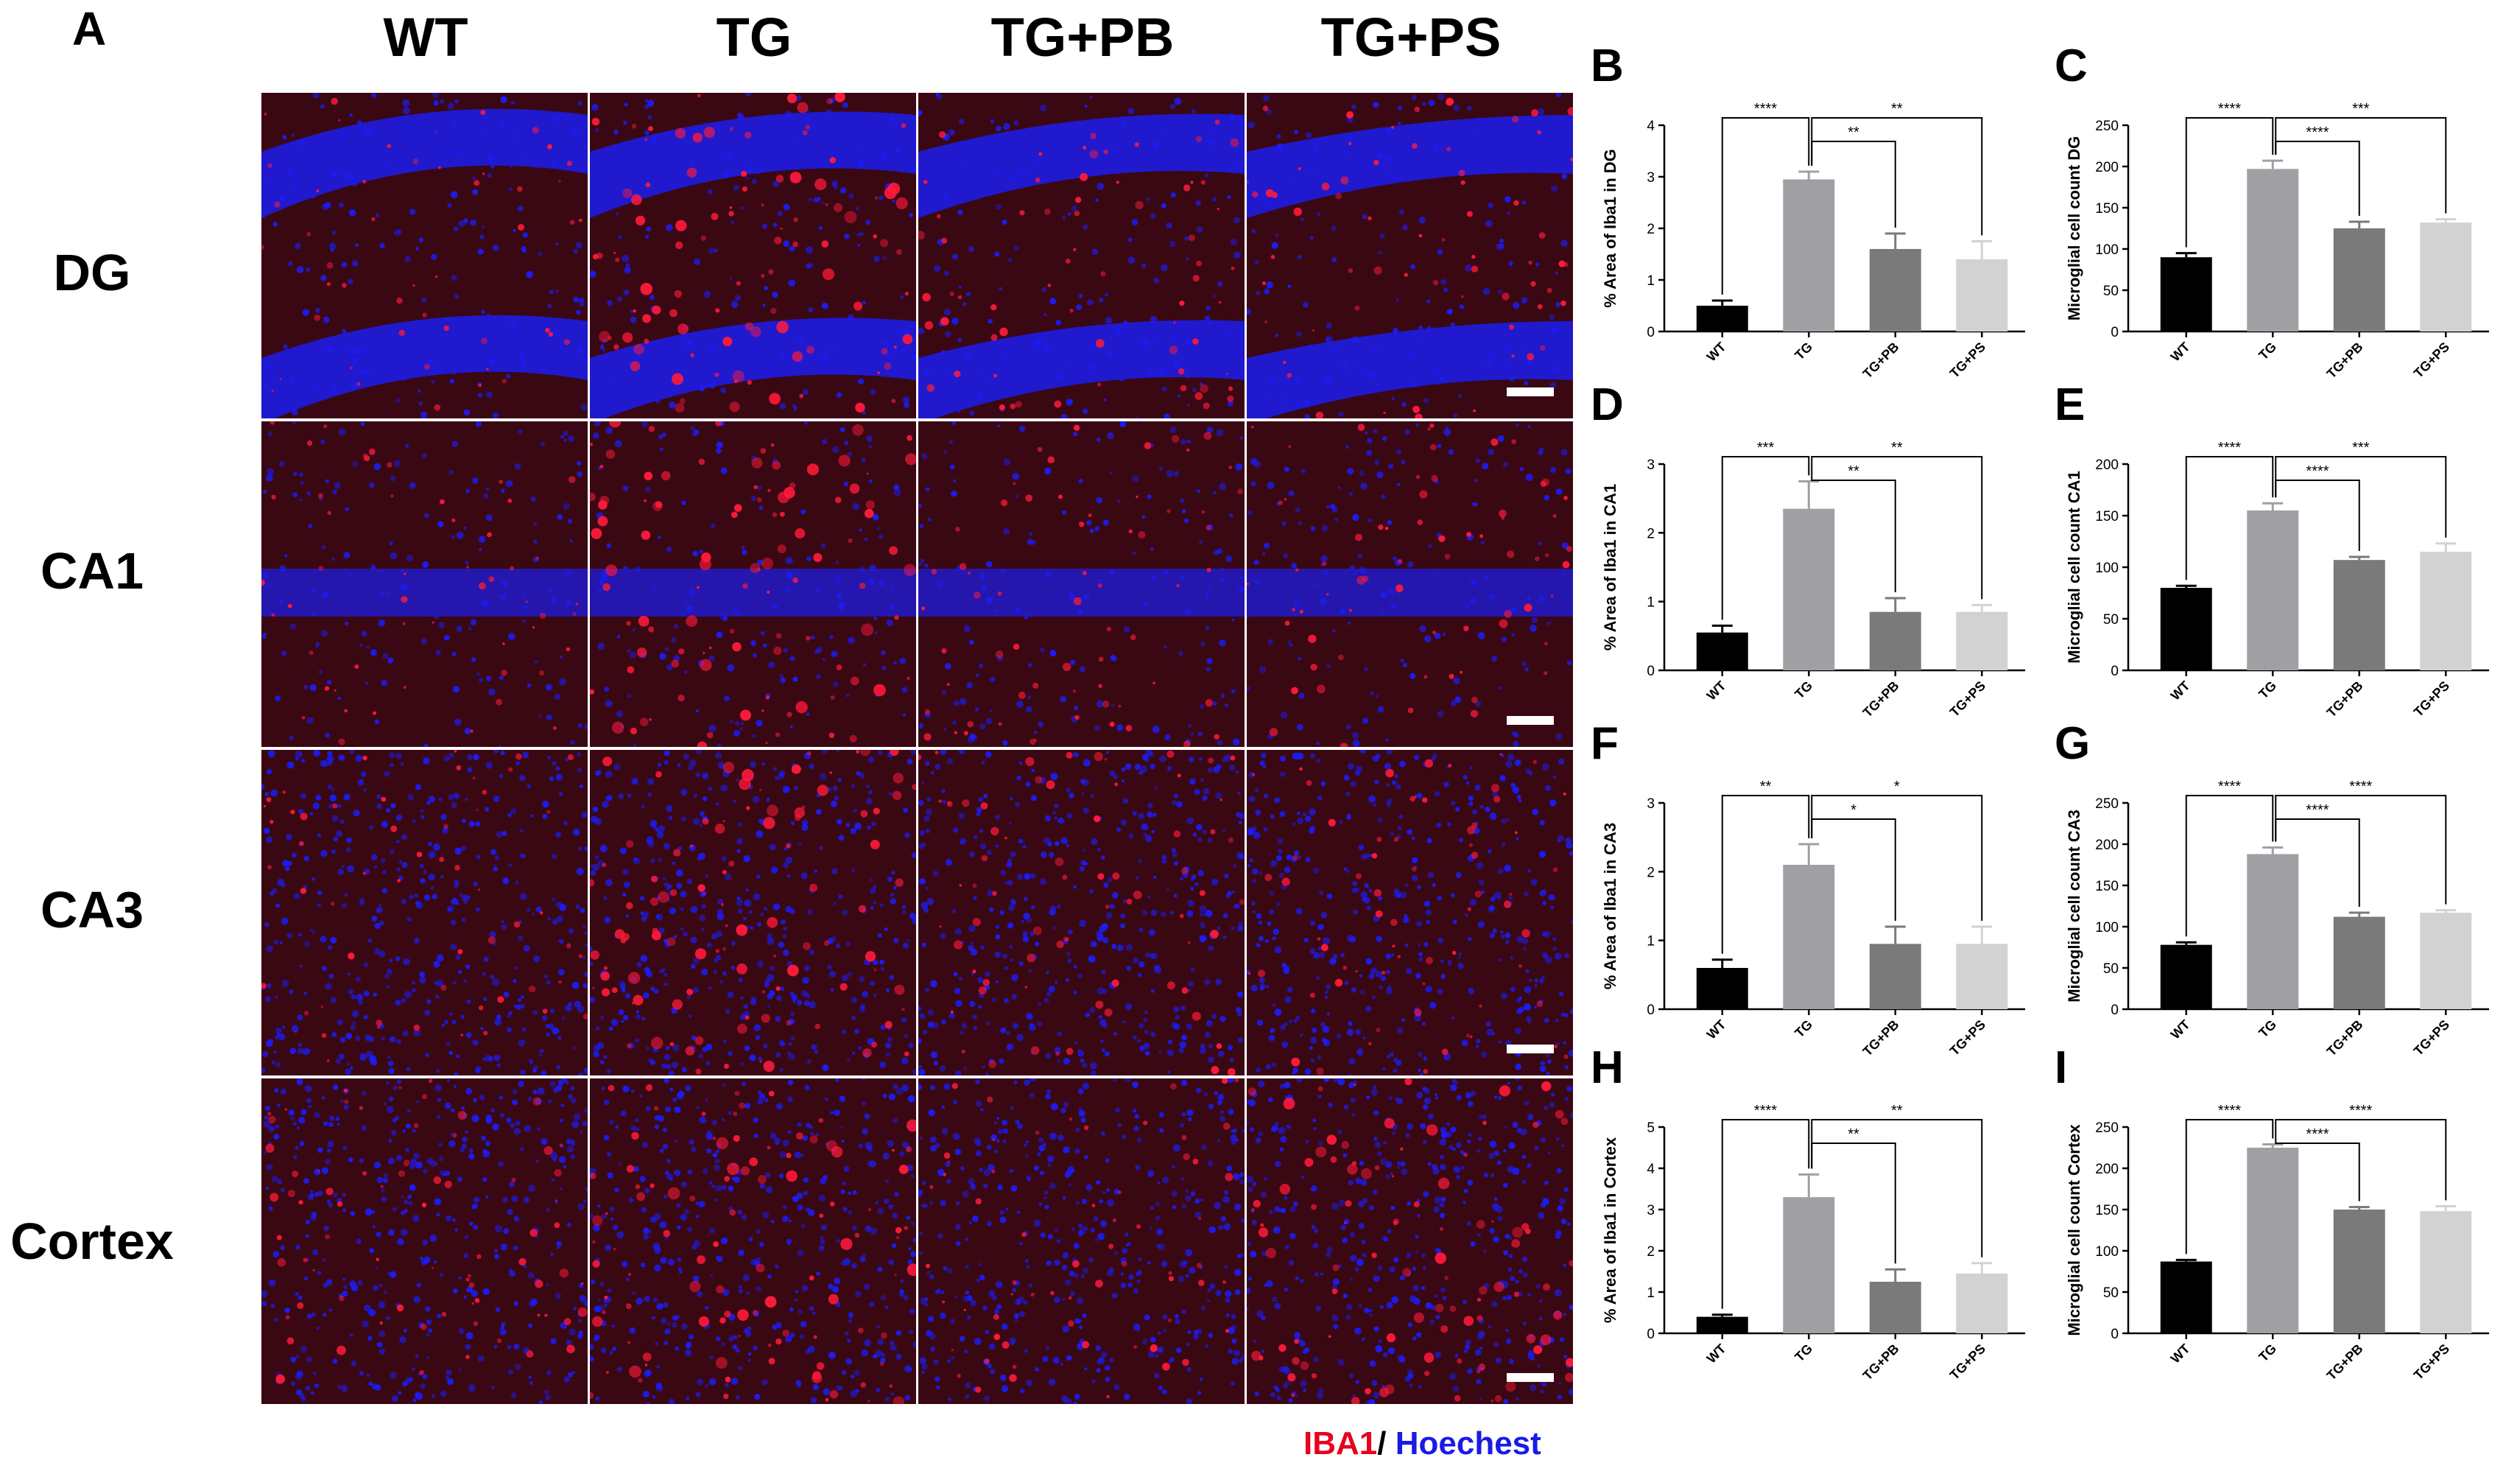 Image resolution: width=2520 pixels, height=1474 pixels. Describe the element at coordinates (1610, 228) in the screenshot. I see `y-axis-label: % Area of Iba1 in DG` at that location.